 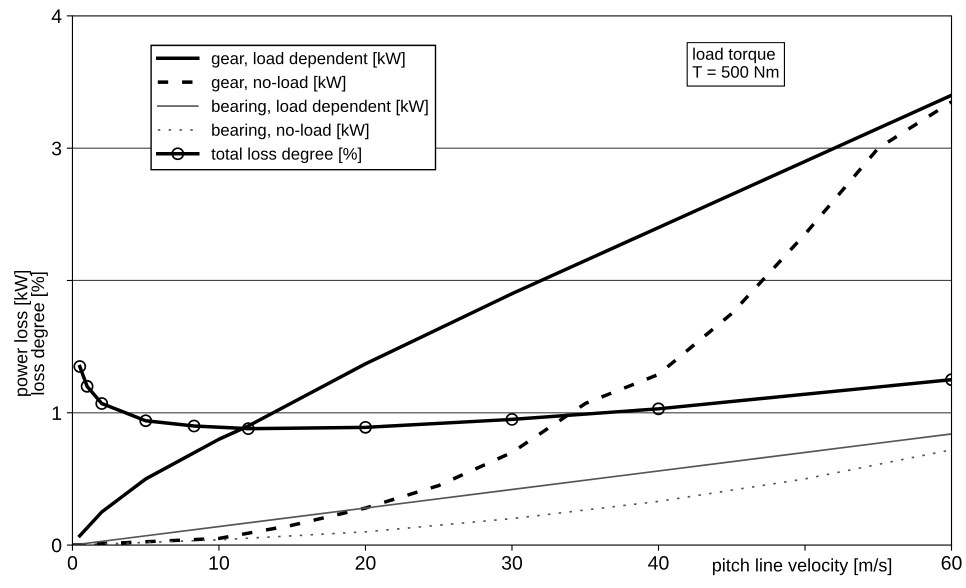 What do you see at coordinates (290, 132) in the screenshot?
I see `legend-label: bearing, no-load [kW]` at bounding box center [290, 132].